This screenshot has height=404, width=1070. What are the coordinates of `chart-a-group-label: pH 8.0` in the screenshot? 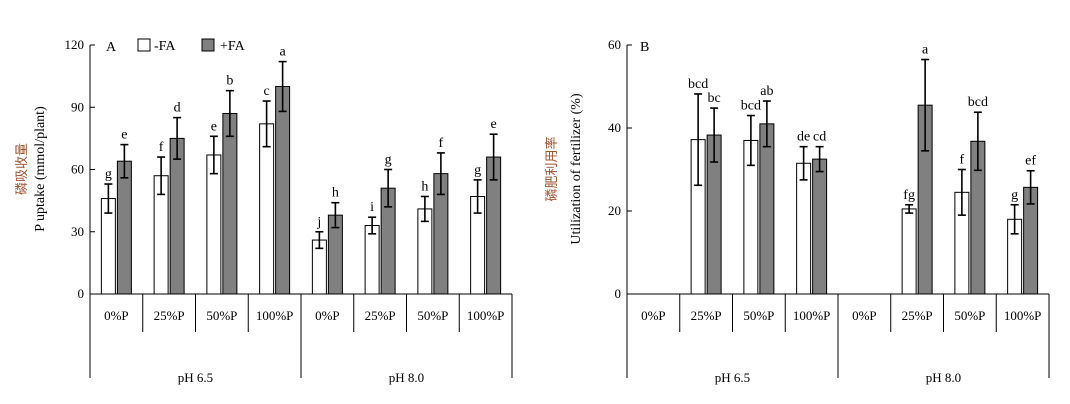 It's located at (406, 377).